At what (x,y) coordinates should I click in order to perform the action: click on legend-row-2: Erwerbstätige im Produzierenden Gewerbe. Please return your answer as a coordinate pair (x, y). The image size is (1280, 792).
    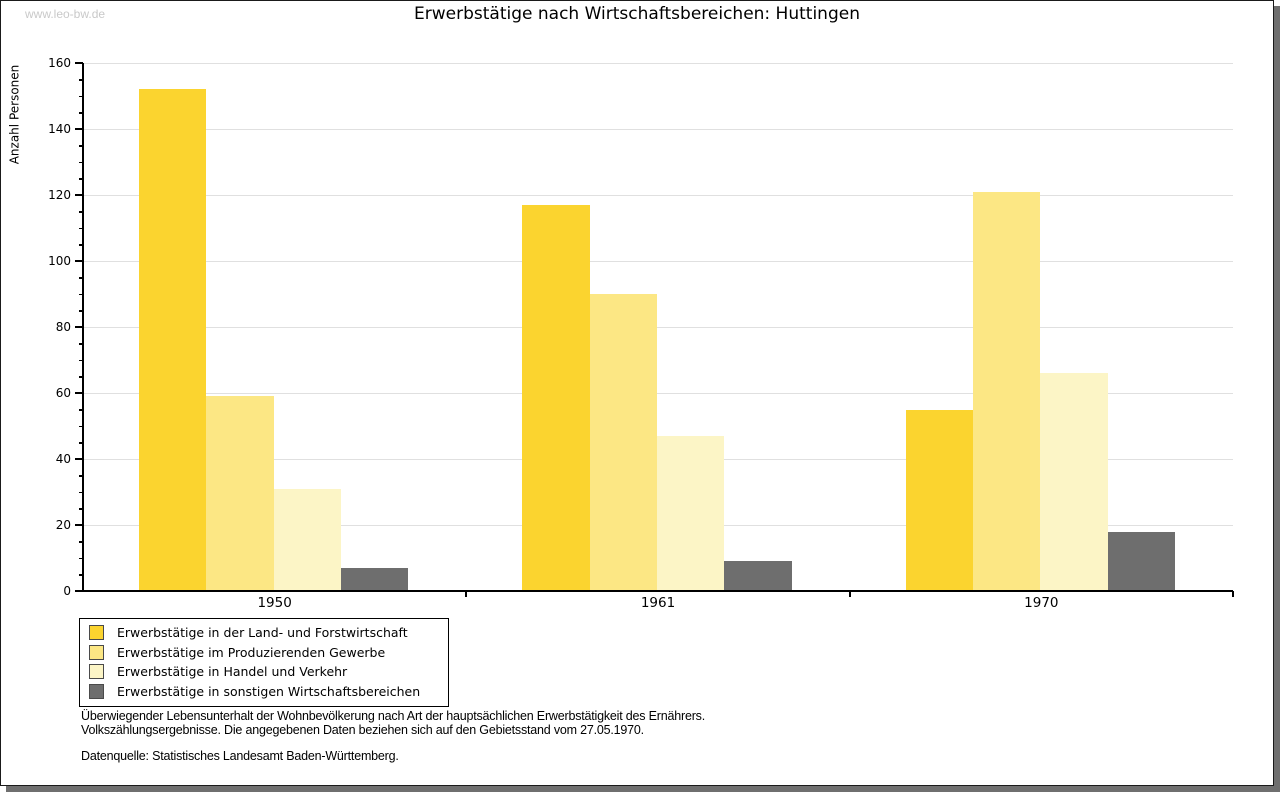
    Looking at the image, I should click on (264, 653).